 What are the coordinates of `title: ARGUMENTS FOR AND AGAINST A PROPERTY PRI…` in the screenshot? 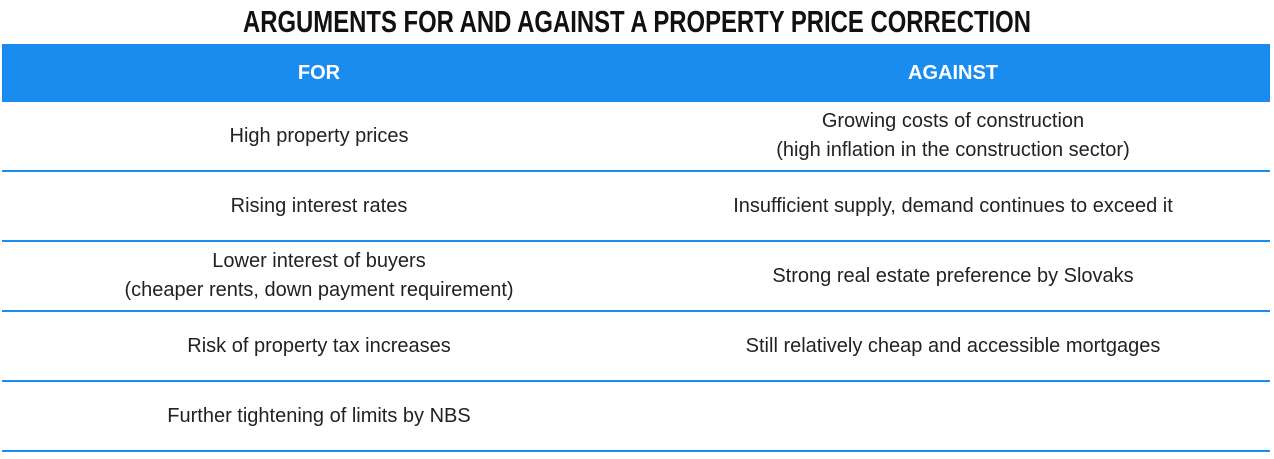 It's located at (637, 21).